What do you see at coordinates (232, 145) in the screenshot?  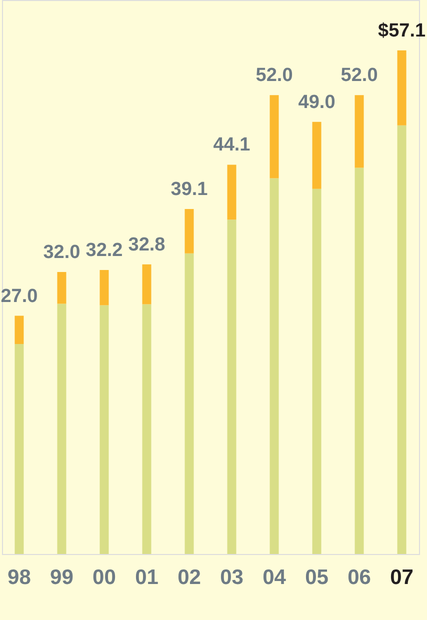 I see `annotation: 44.1` at bounding box center [232, 145].